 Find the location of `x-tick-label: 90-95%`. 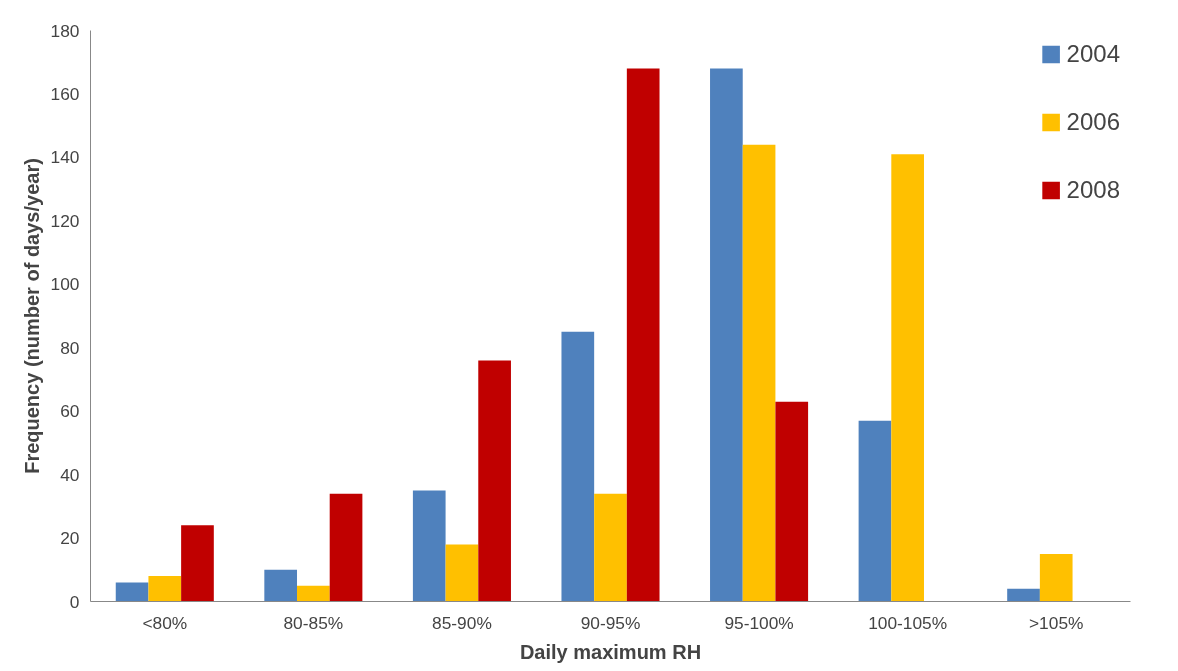

x-tick-label: 90-95% is located at coordinates (610, 622).